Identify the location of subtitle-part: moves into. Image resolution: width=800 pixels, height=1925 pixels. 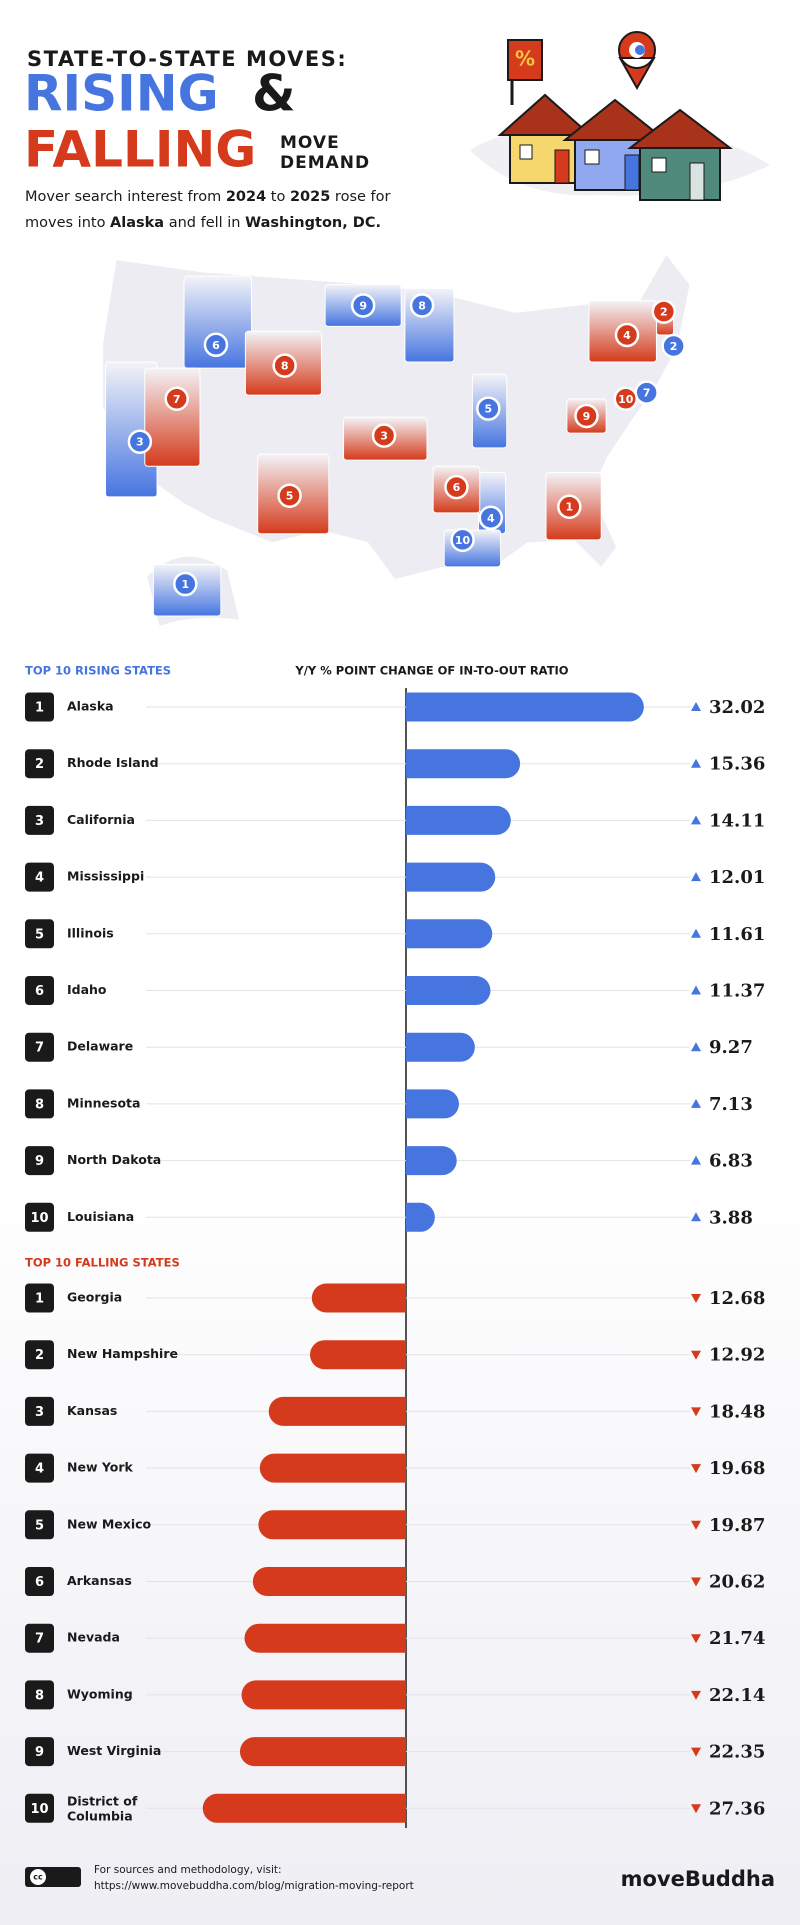
(67, 223).